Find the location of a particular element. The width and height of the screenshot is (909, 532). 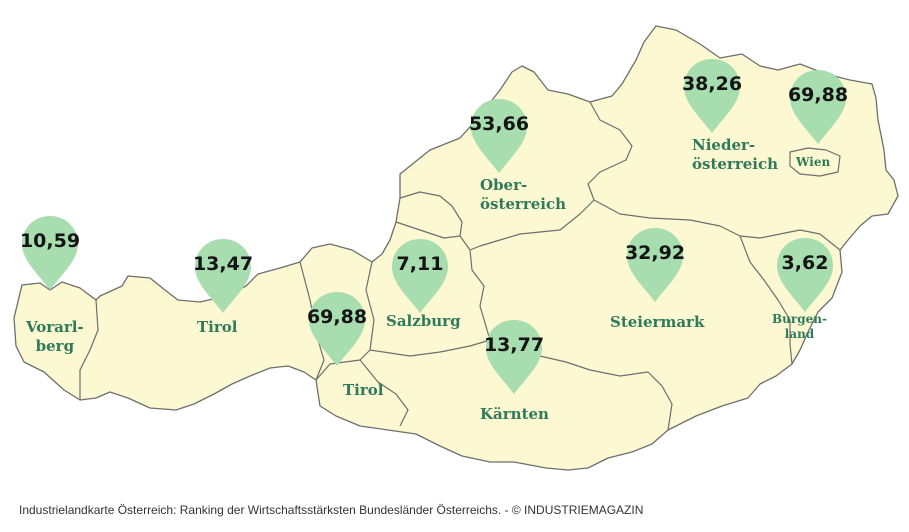

value-pin-wien: 69,88 is located at coordinates (818, 113).